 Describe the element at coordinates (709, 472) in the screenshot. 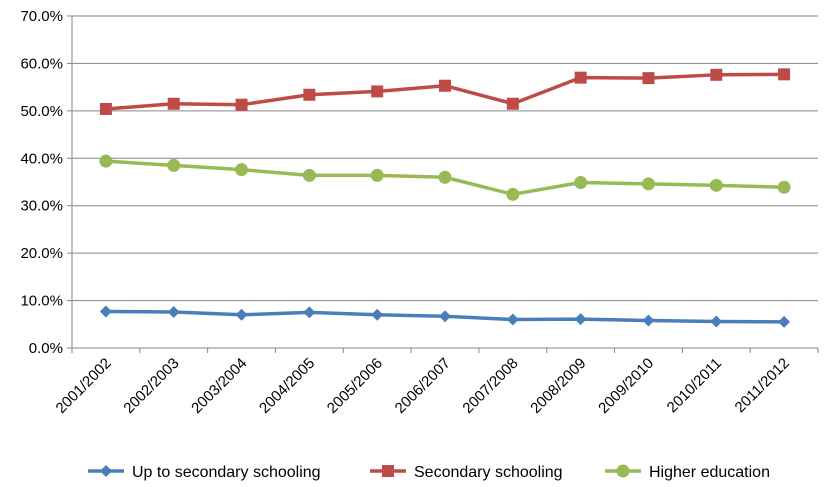

I see `legend-label: Higher education` at that location.